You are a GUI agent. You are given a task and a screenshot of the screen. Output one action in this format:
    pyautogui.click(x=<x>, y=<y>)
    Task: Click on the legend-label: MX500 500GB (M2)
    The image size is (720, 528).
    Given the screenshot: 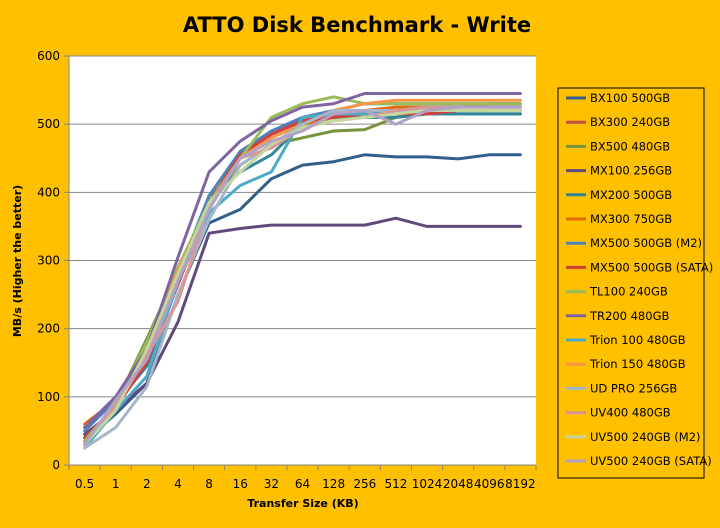 What is the action you would take?
    pyautogui.click(x=646, y=243)
    